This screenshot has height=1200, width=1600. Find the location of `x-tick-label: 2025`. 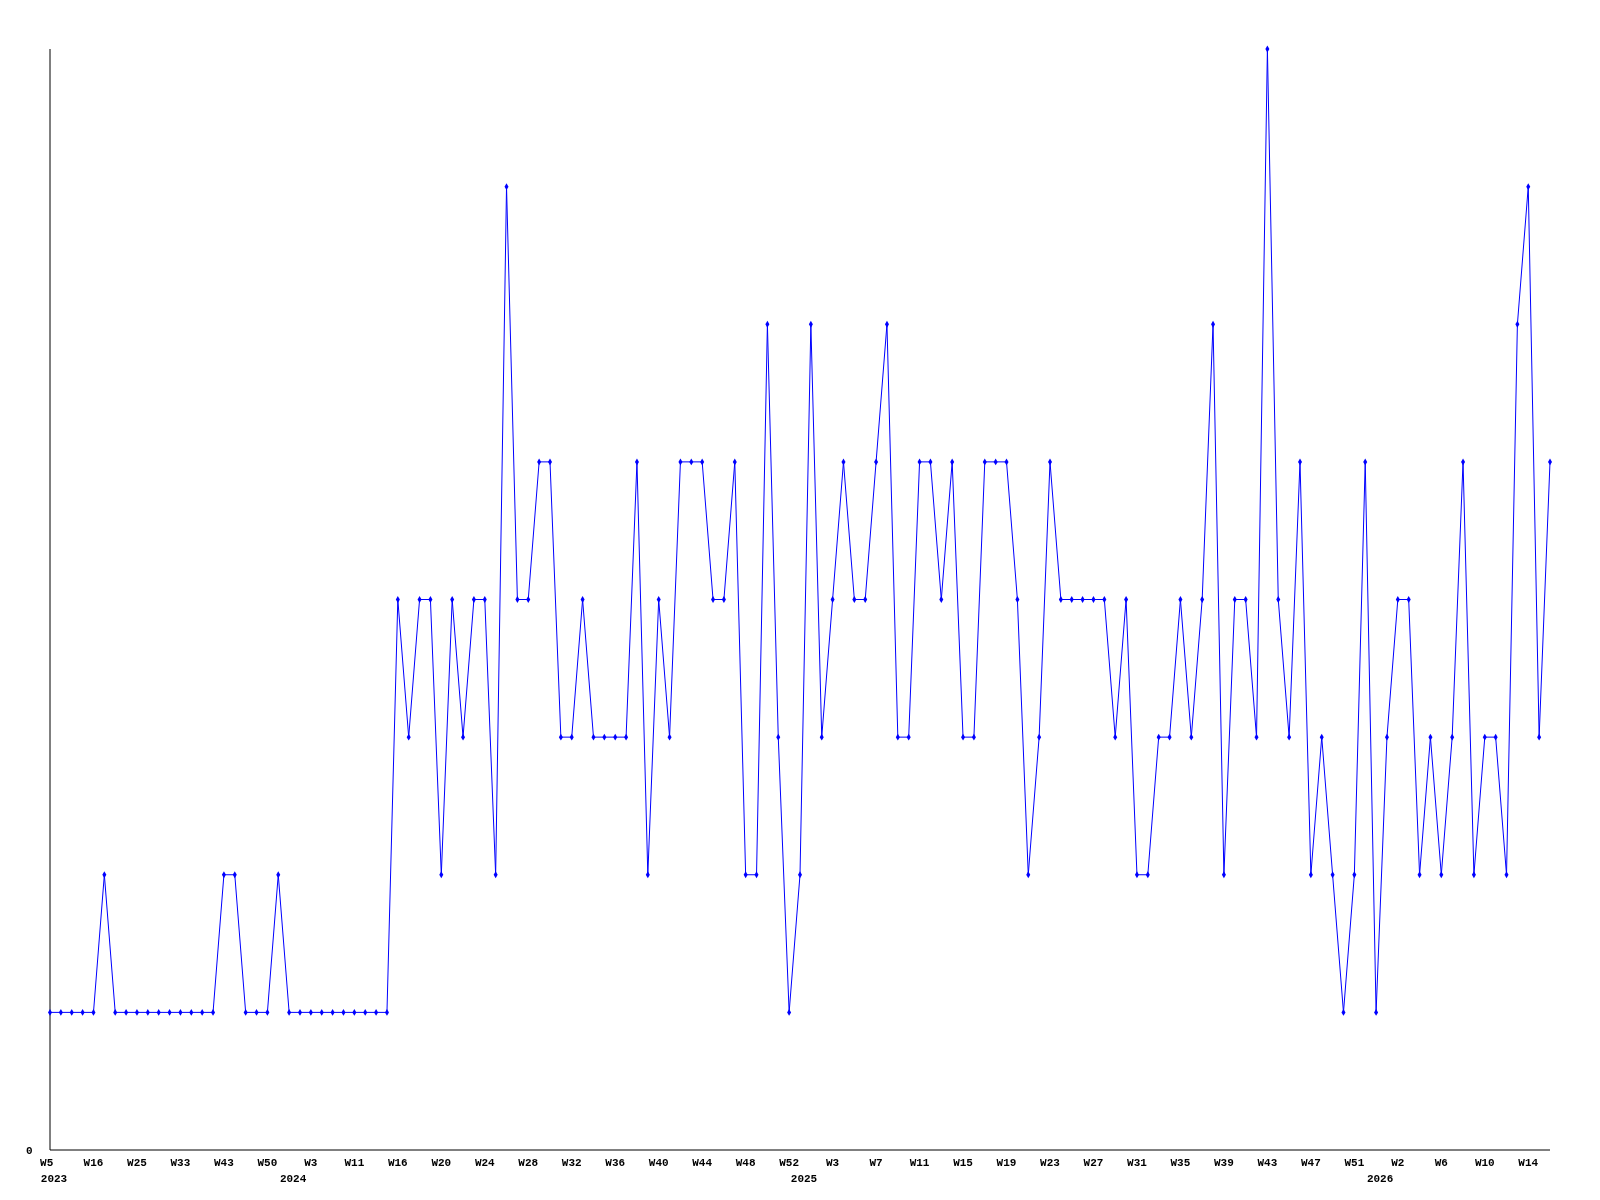

x-tick-label: 2025 is located at coordinates (804, 1179).